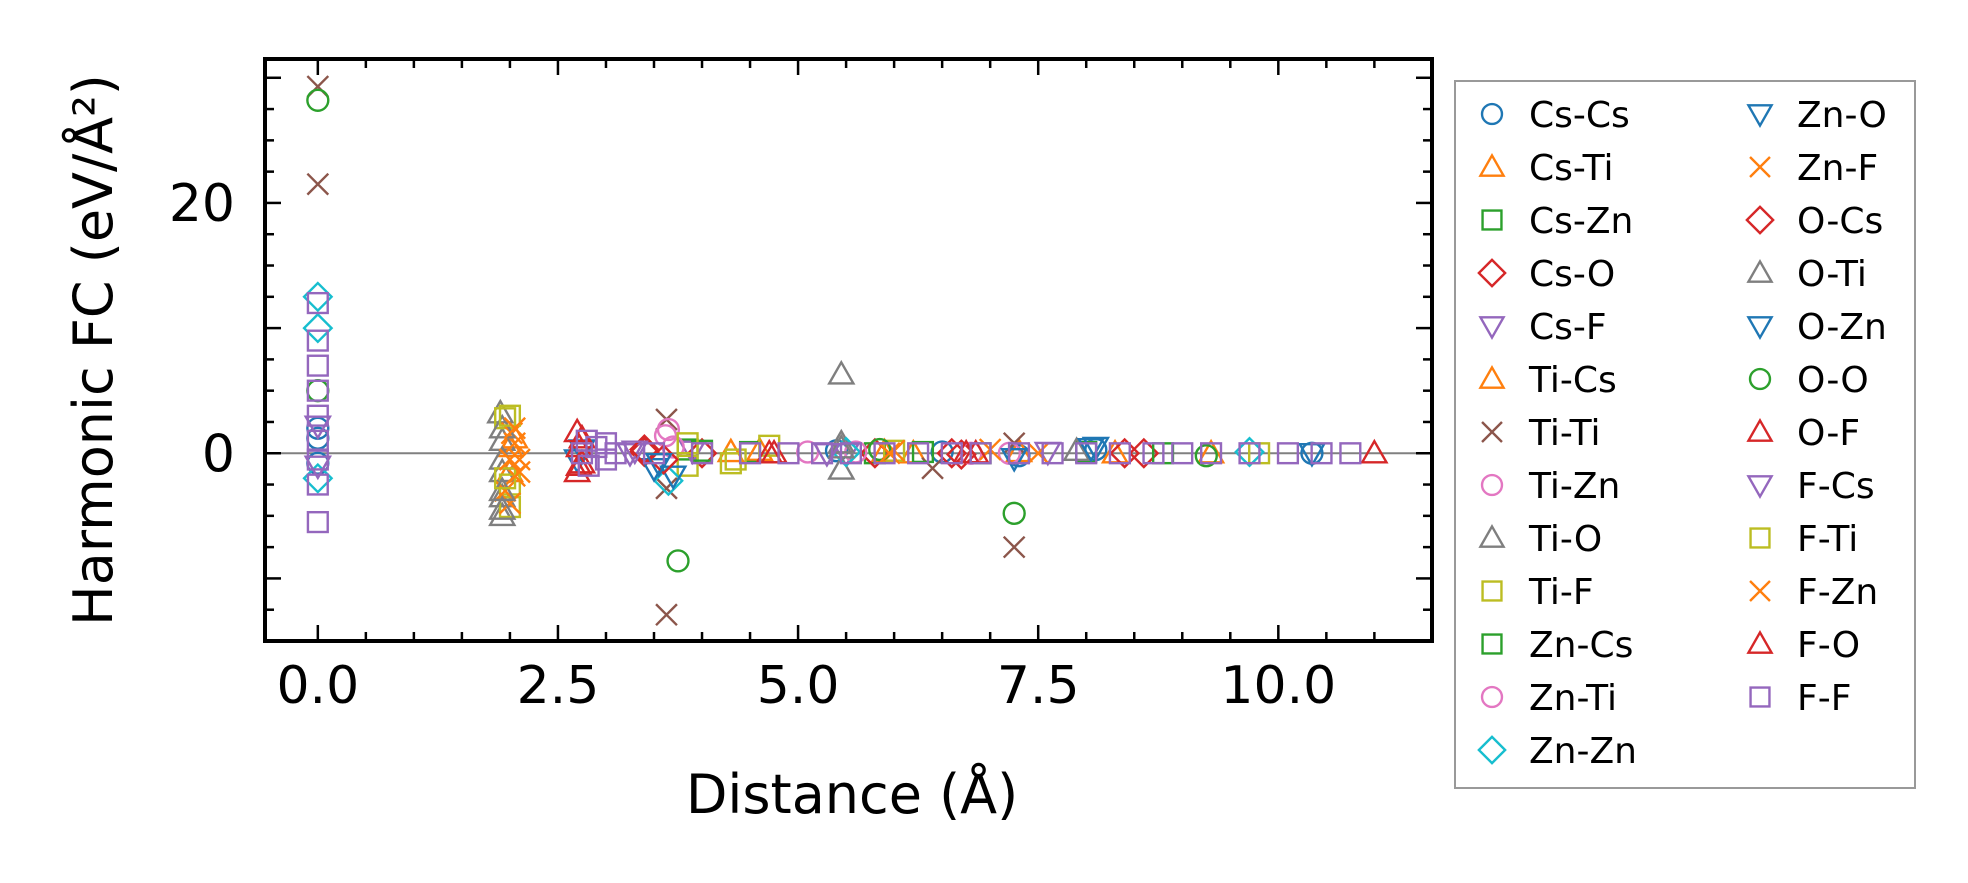 This screenshot has width=1968, height=883. What do you see at coordinates (1760, 220) in the screenshot?
I see `legend-marker-o-cs` at bounding box center [1760, 220].